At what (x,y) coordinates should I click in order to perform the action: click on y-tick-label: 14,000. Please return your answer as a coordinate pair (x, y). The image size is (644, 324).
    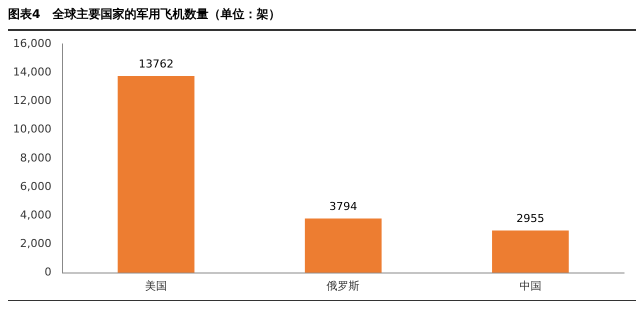
    Looking at the image, I should click on (32, 71).